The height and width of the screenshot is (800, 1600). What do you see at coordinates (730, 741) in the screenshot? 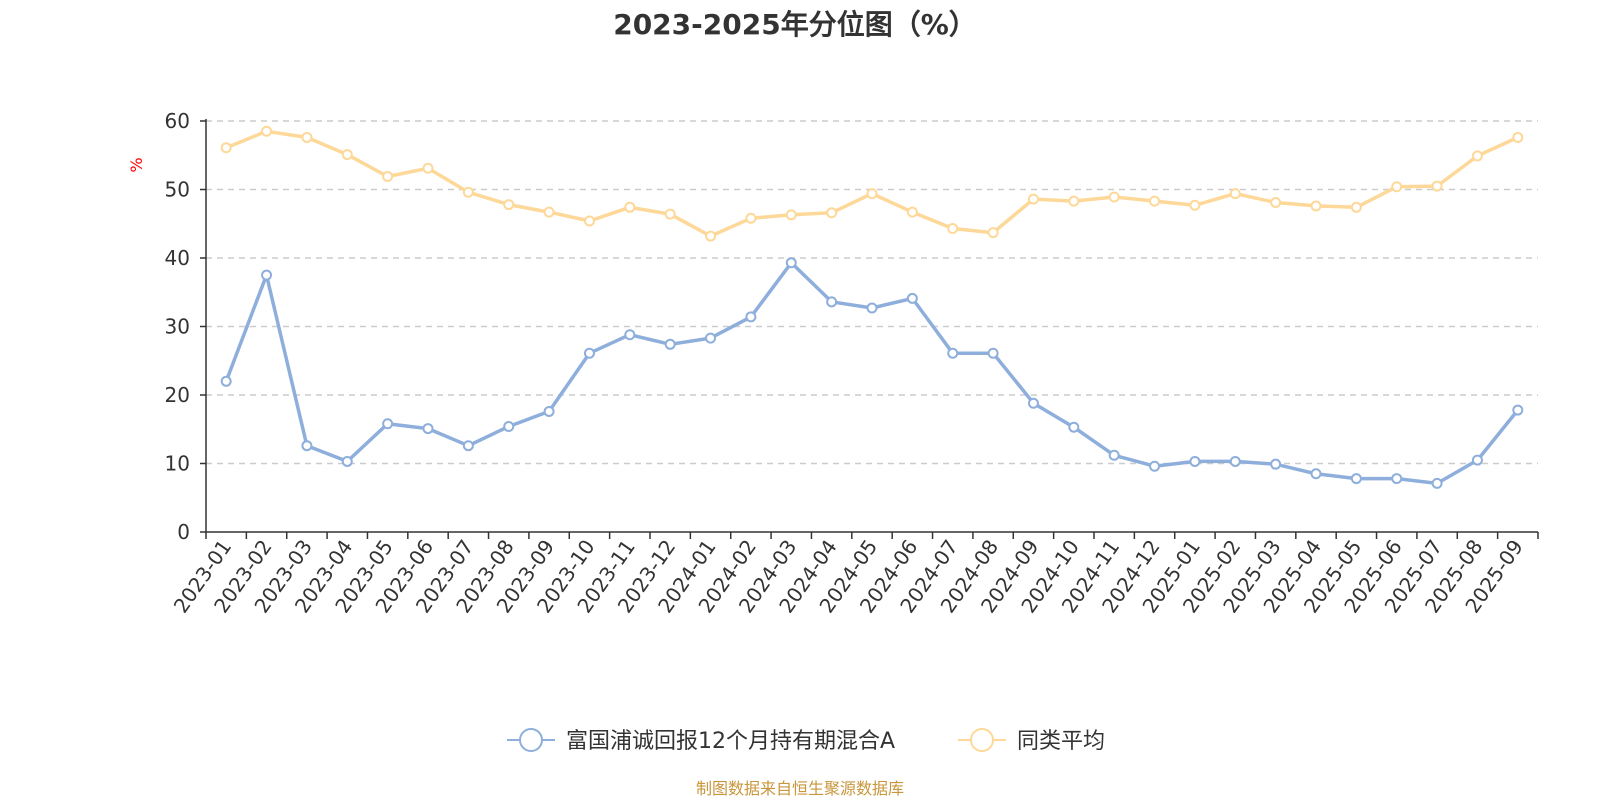
I see `legend-label: 富国浦诚回报12个月持有期混合A` at bounding box center [730, 741].